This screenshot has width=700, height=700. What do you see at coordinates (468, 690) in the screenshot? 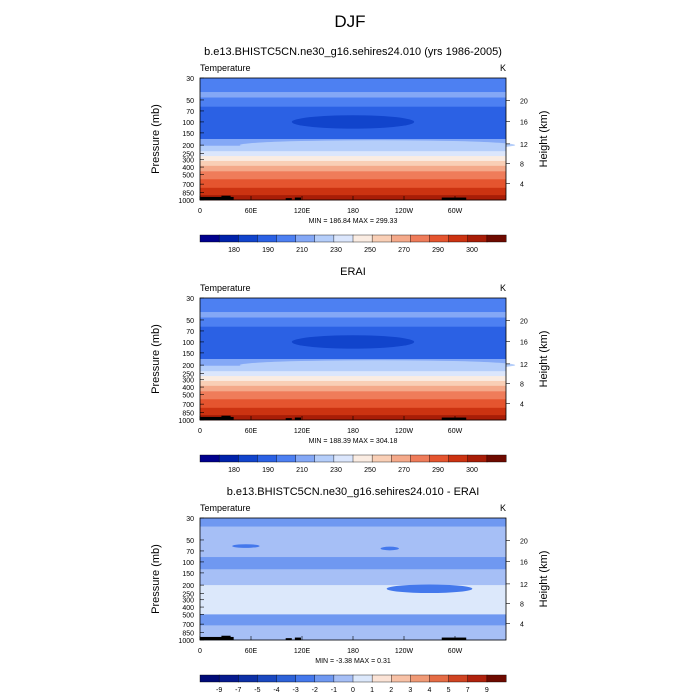
I see `colorbar-tick-label: 7` at bounding box center [468, 690].